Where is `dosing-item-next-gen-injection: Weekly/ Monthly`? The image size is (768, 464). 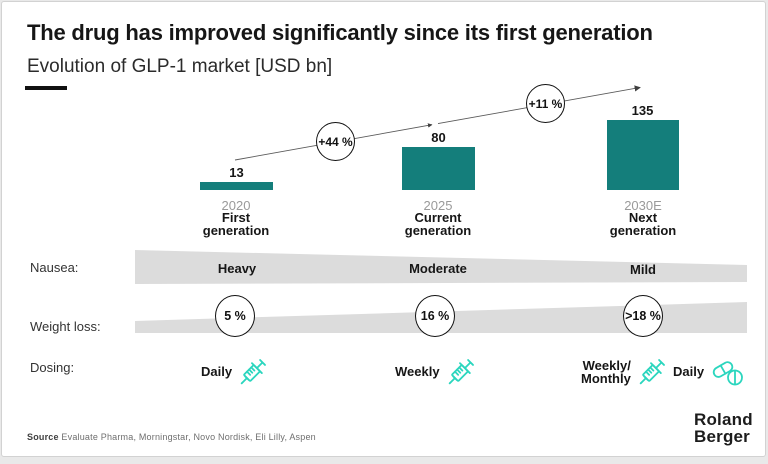 dosing-item-next-gen-injection: Weekly/ Monthly is located at coordinates (624, 372).